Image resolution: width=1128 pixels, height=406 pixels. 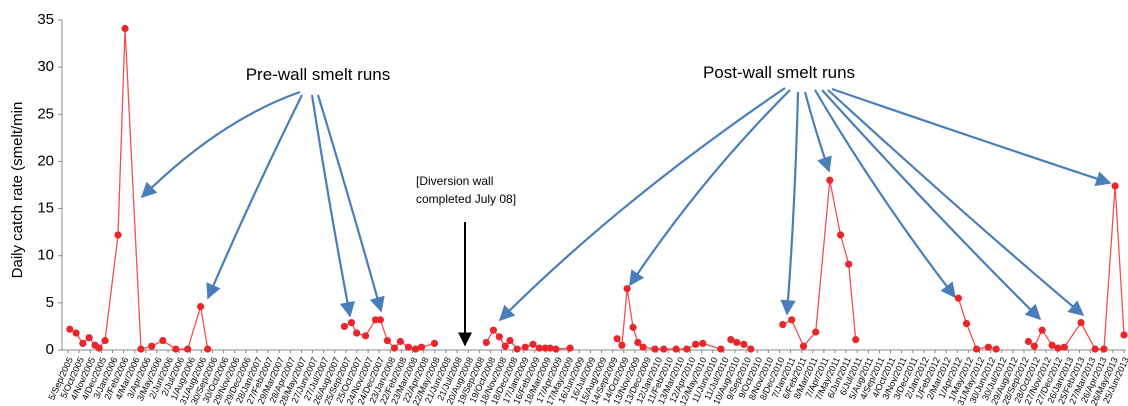 What do you see at coordinates (45, 160) in the screenshot?
I see `y-tick-label: 20` at bounding box center [45, 160].